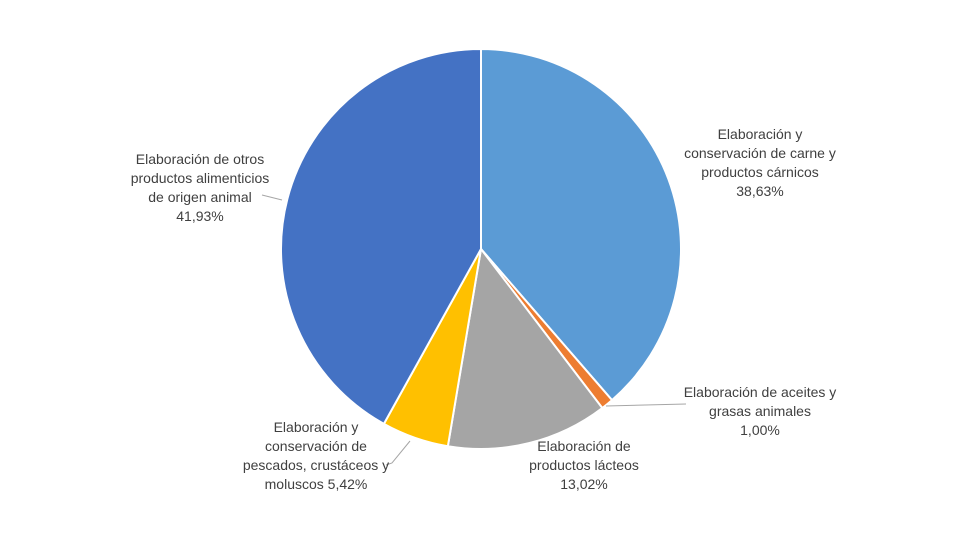 This screenshot has height=560, width=980. Describe the element at coordinates (760, 392) in the screenshot. I see `slice-label-line: Elaboración de aceites y` at that location.